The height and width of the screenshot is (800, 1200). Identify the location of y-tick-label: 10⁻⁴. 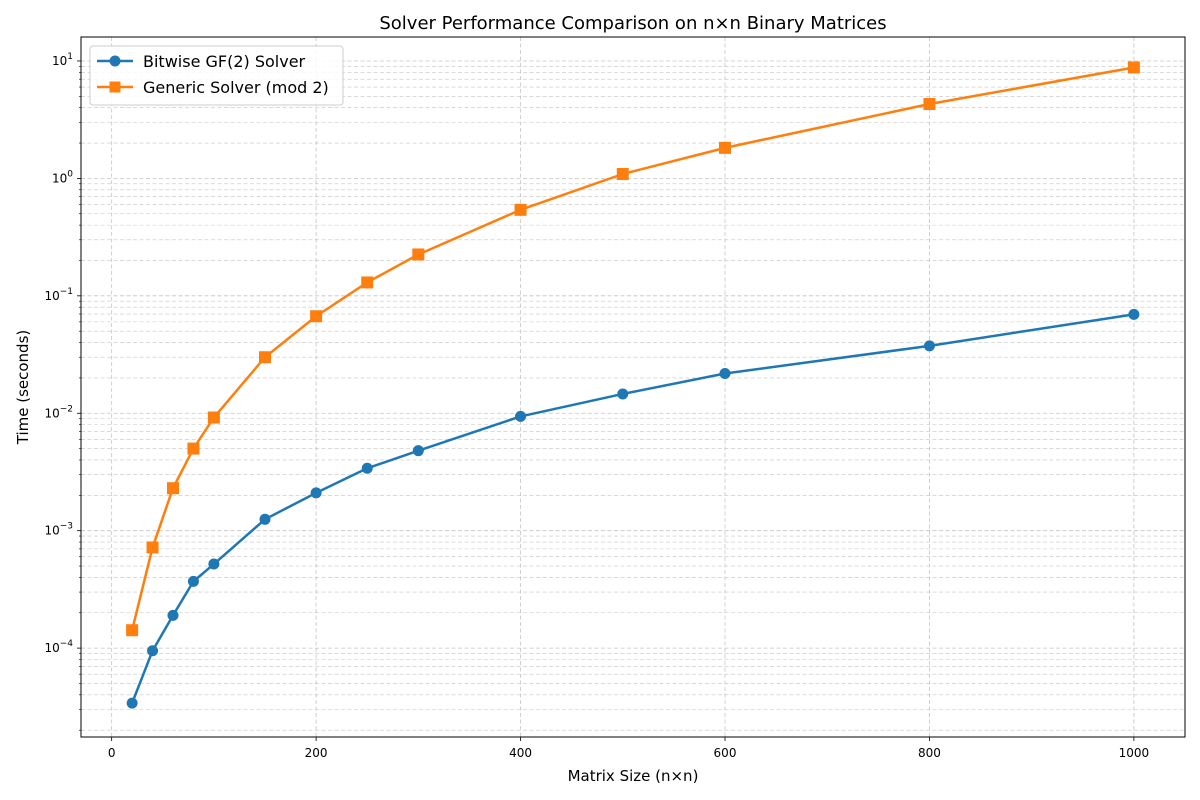
(58, 647).